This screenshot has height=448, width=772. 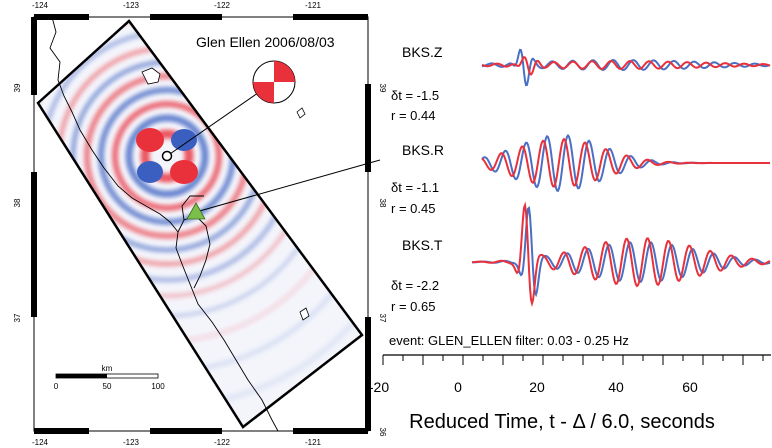 I want to click on axis-title: Reduced Time, t - Δ / 6.0, seconds, so click(x=562, y=422).